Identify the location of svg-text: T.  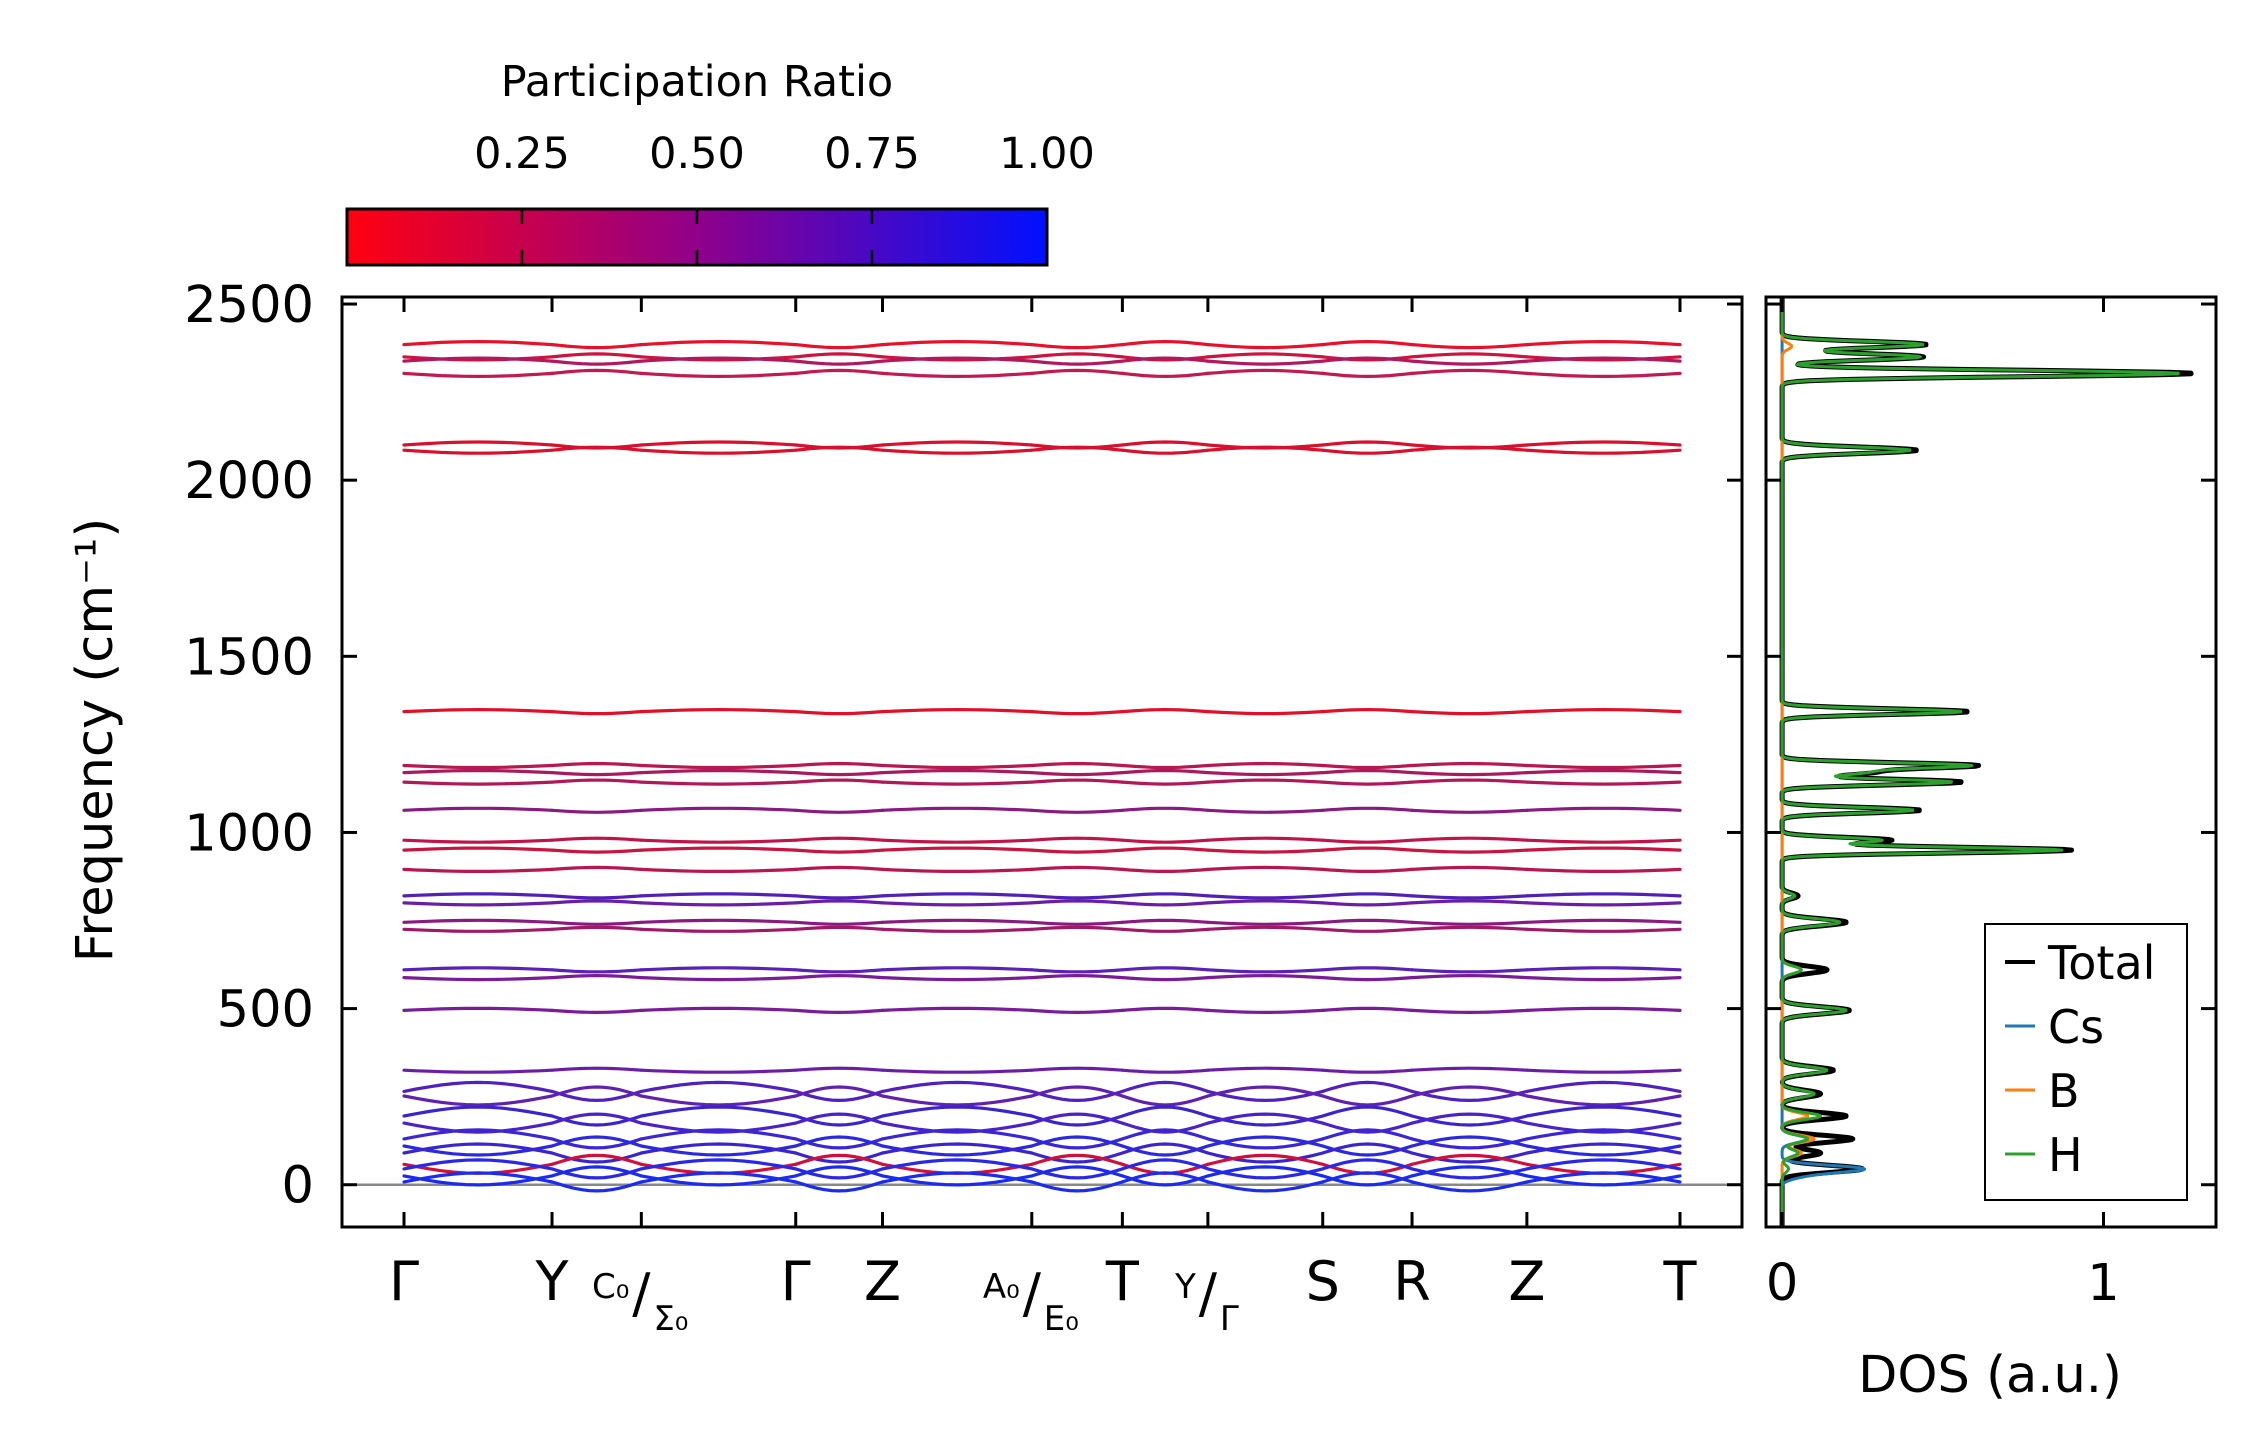
(1680, 1281).